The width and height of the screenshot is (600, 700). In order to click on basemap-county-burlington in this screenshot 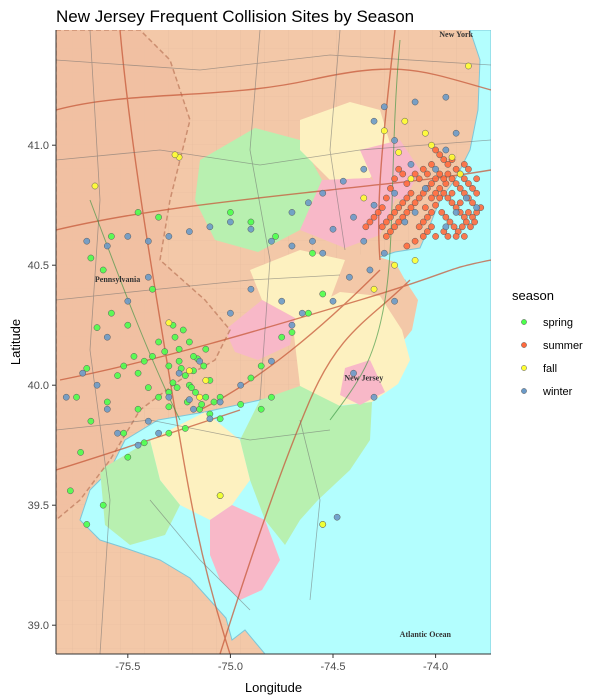, I will do `click(306, 465)`.